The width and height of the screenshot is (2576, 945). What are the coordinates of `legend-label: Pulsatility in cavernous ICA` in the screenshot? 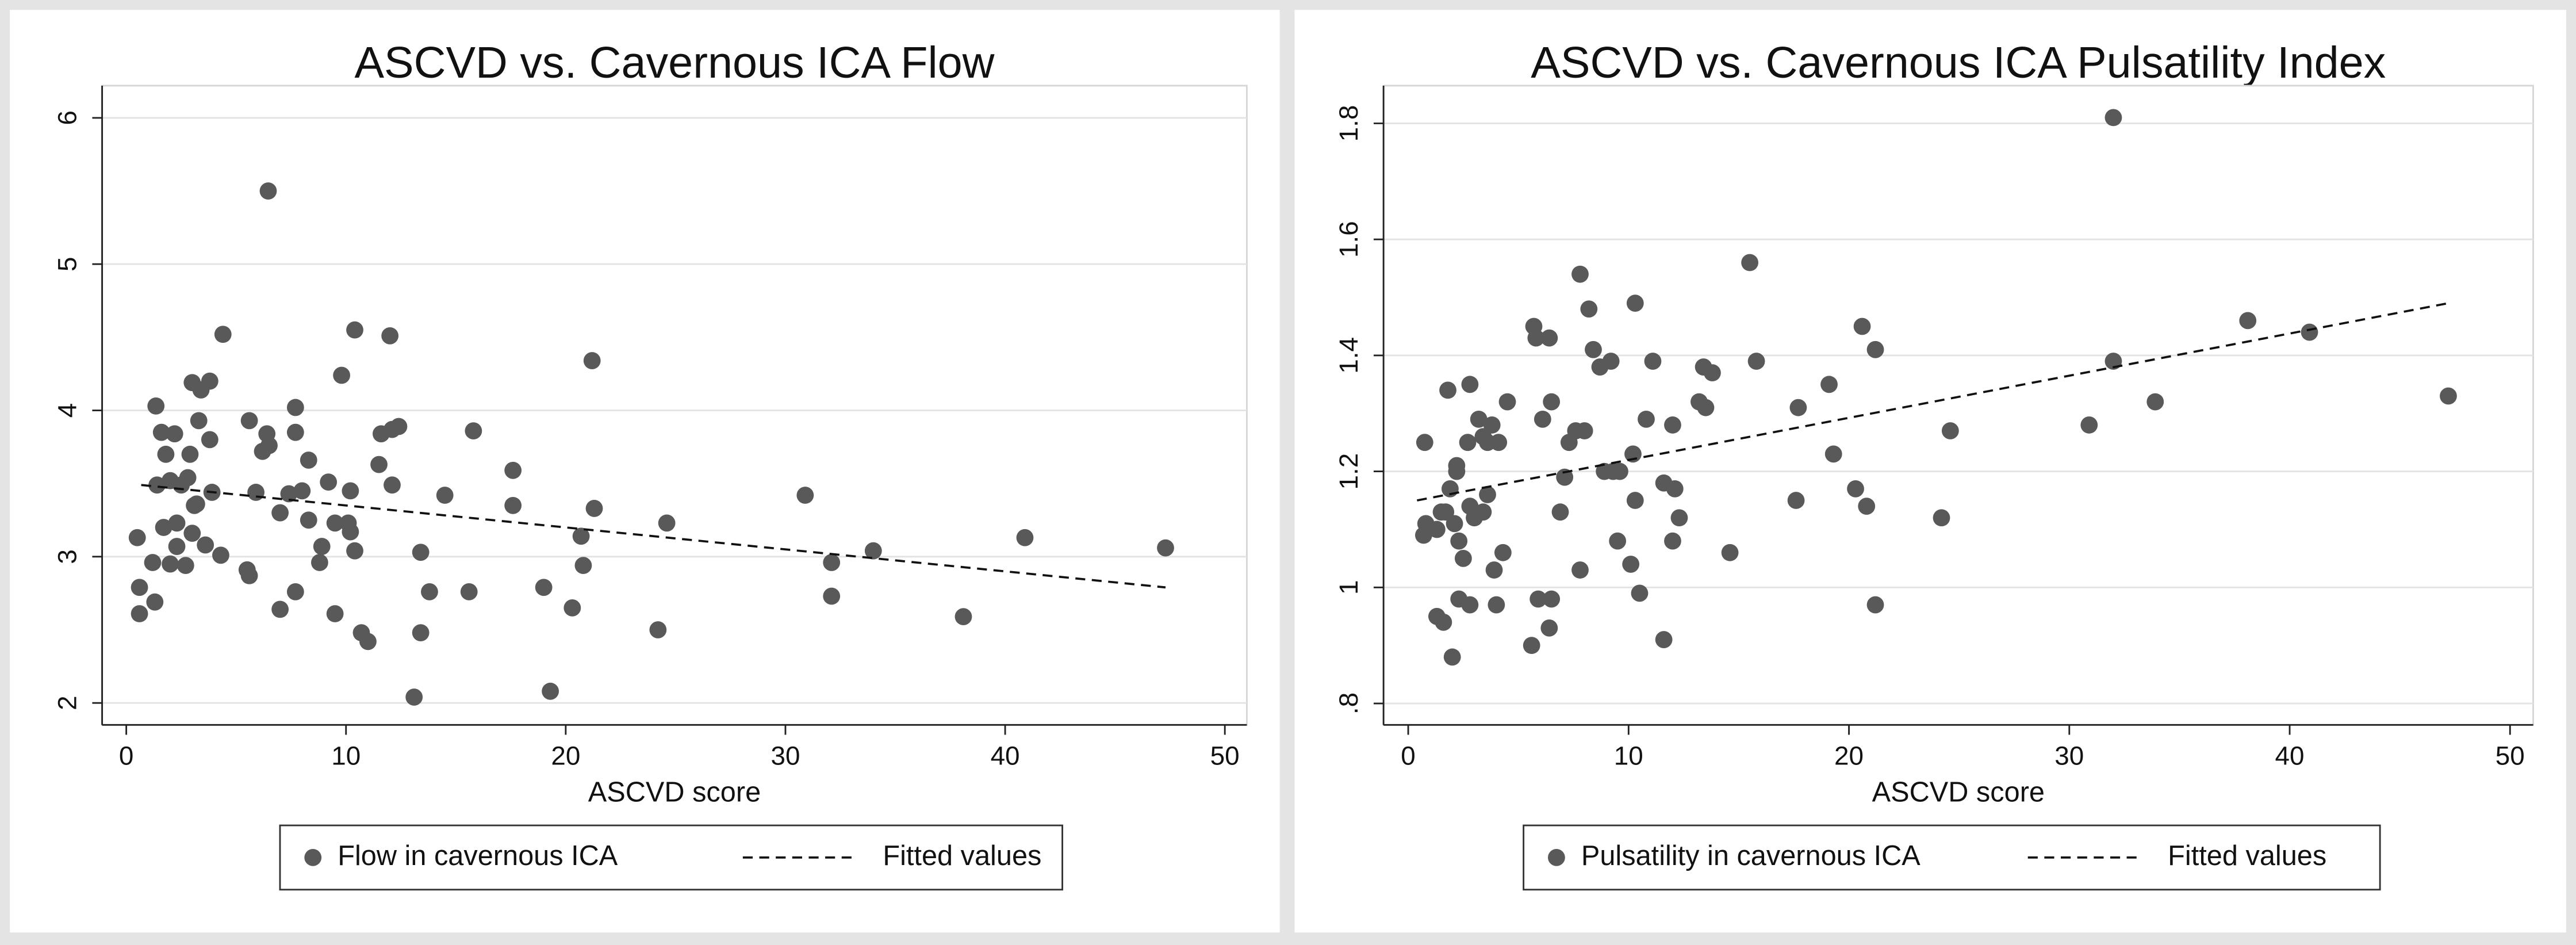 It's located at (1750, 855).